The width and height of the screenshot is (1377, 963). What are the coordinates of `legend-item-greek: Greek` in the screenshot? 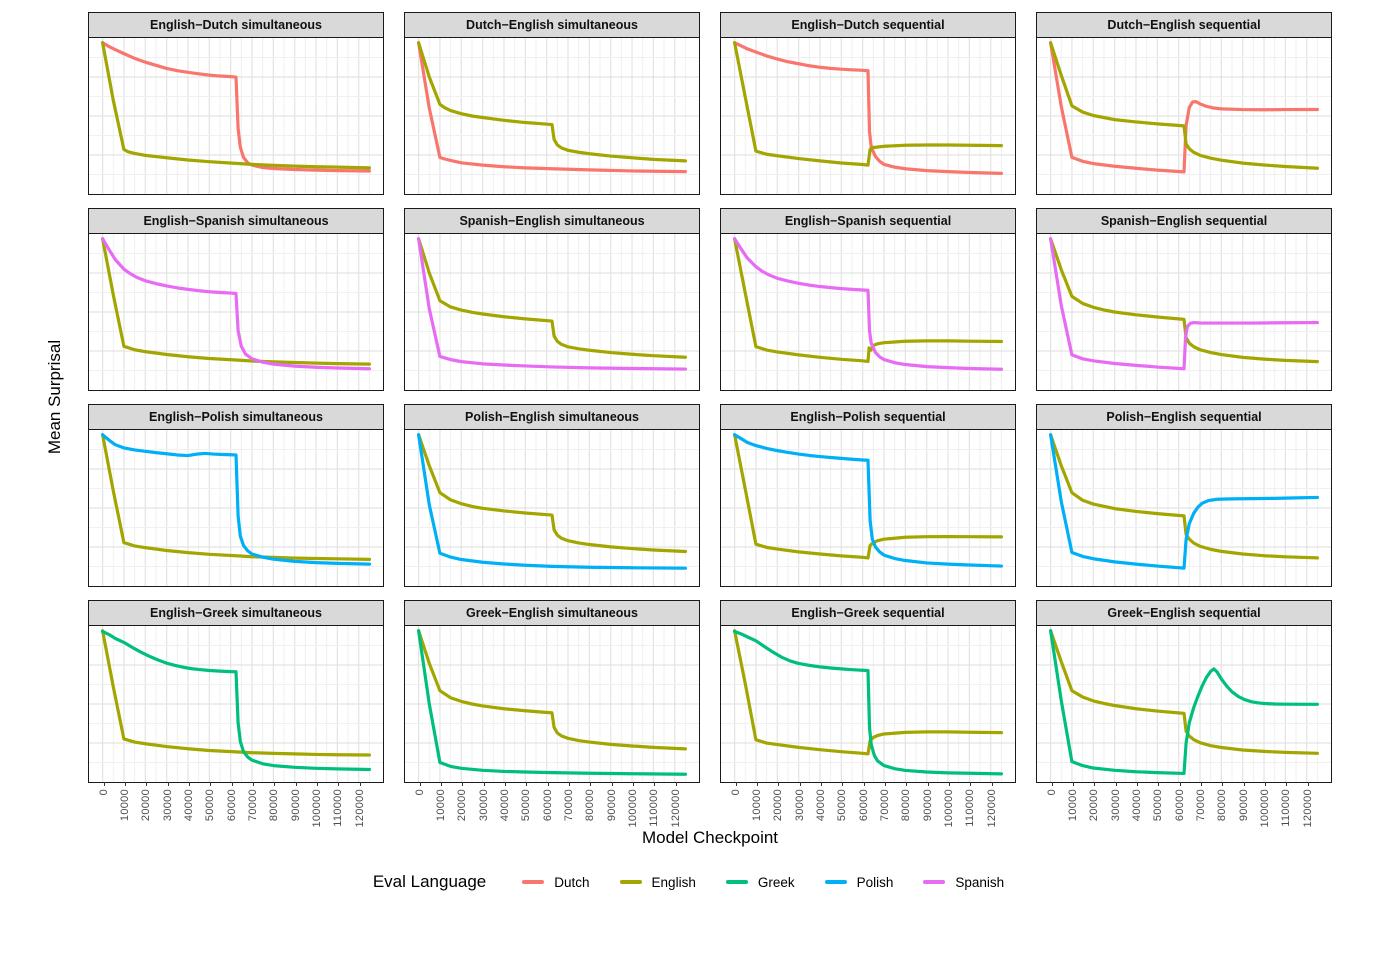 It's located at (760, 882).